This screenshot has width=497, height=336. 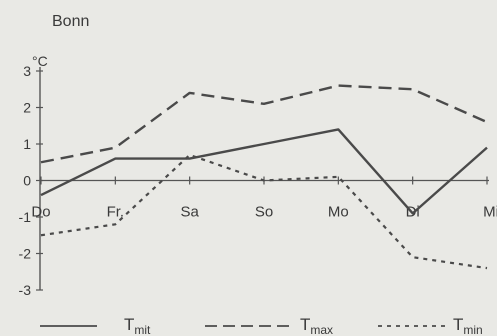 I want to click on x-tick-label: So, so click(x=264, y=212).